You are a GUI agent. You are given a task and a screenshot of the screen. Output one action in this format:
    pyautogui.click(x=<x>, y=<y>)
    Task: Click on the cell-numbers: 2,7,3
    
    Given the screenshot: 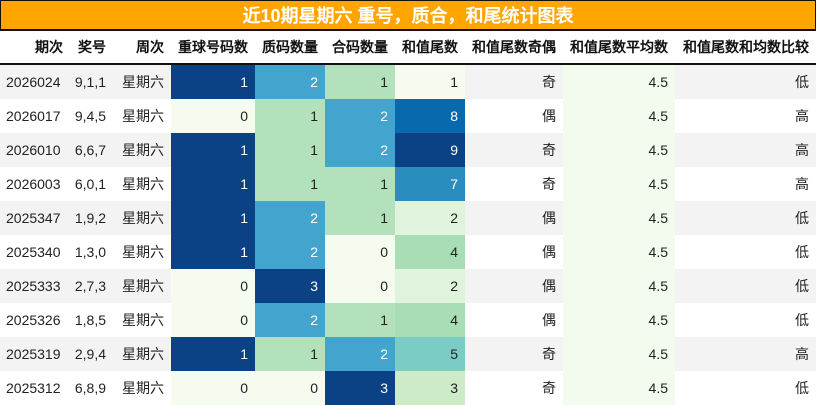 What is the action you would take?
    pyautogui.click(x=91, y=286)
    